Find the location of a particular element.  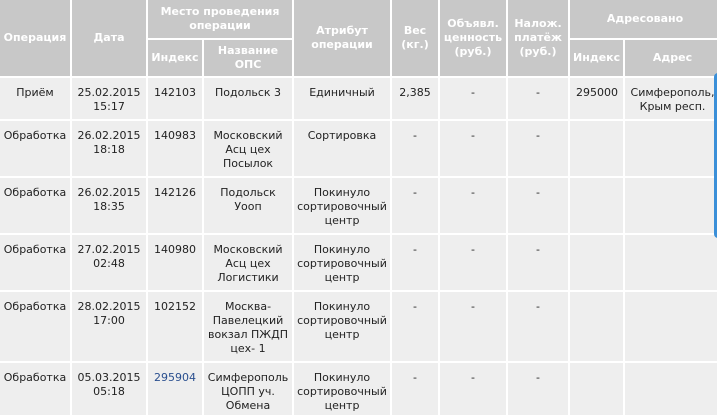

address-text: Симферополь, Крым респ. is located at coordinates (672, 99).